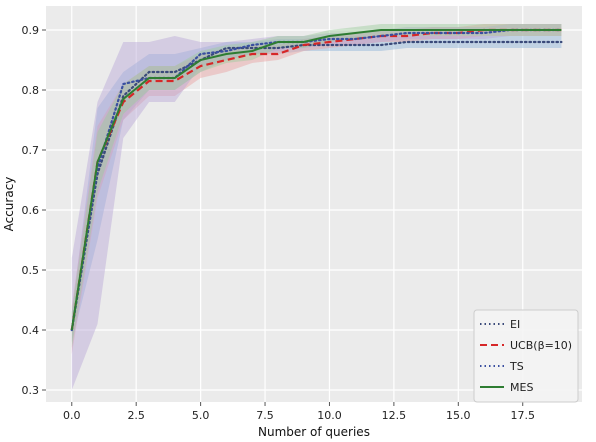  Describe the element at coordinates (72, 415) in the screenshot. I see `x-tick-label: 0.0` at that location.